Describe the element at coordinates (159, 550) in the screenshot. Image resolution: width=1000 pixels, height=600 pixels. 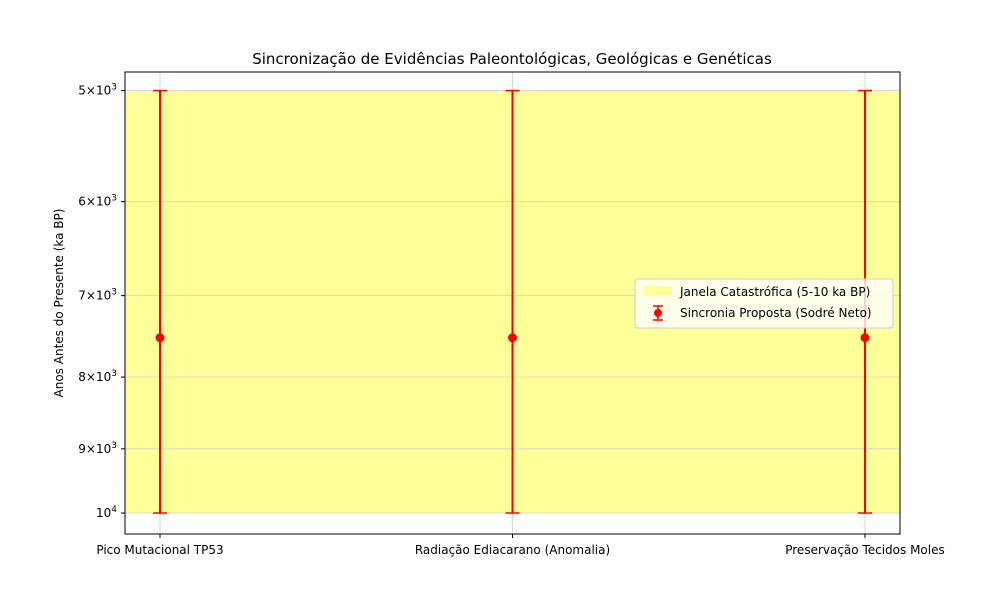
I see `x-tick-label: Pico Mutacional TP53` at that location.